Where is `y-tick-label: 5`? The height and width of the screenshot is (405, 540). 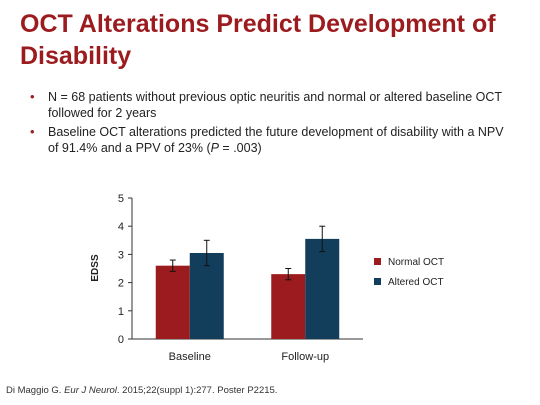
y-tick-label: 5 is located at coordinates (121, 199).